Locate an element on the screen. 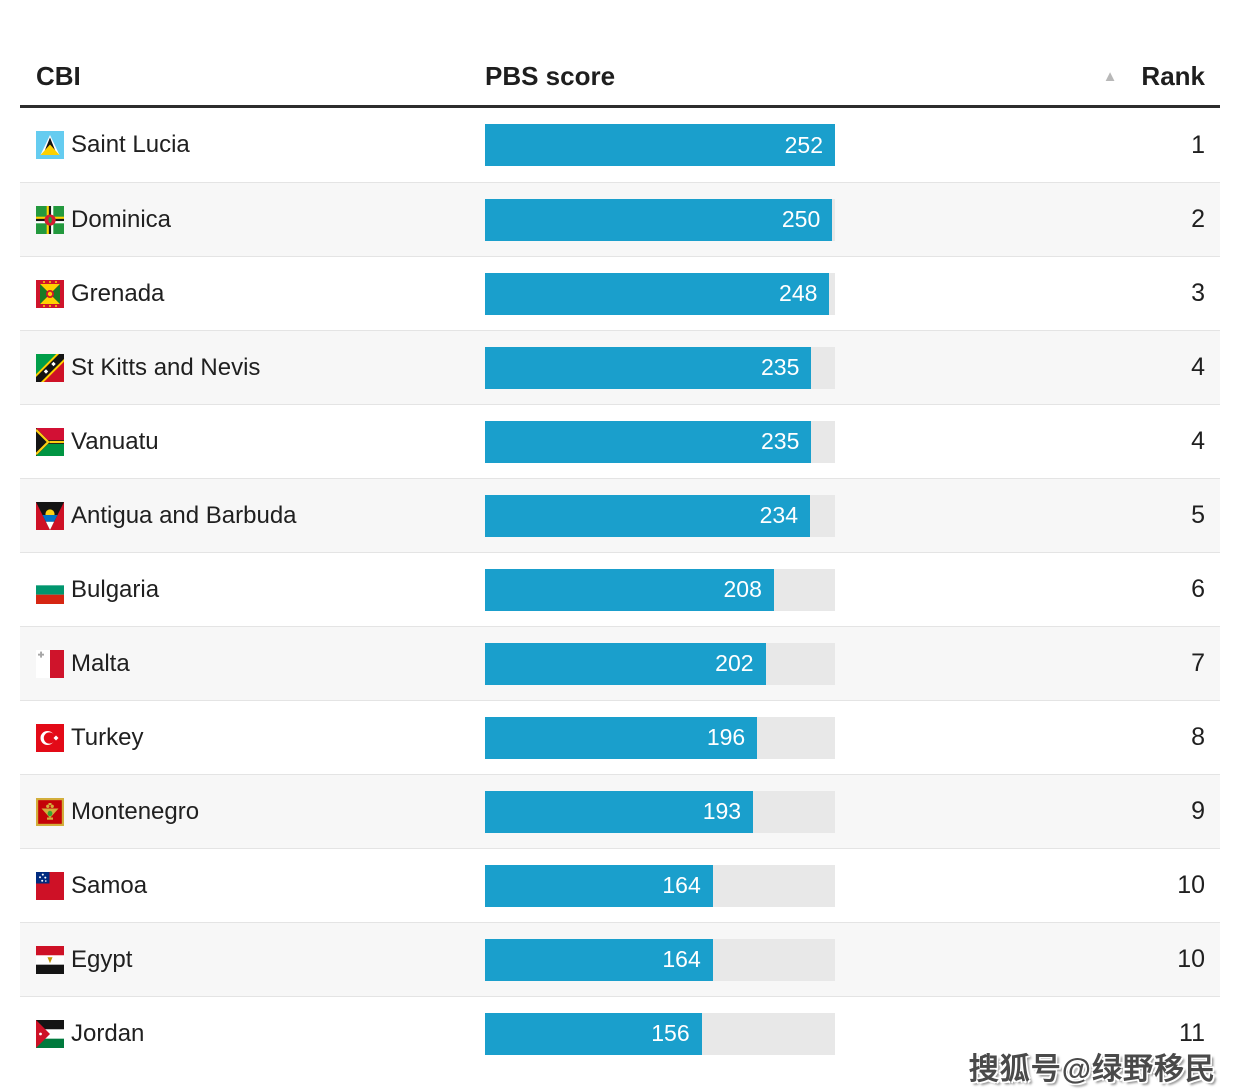 Image resolution: width=1240 pixels, height=1092 pixels. country-cell: Samoa is located at coordinates (252, 885).